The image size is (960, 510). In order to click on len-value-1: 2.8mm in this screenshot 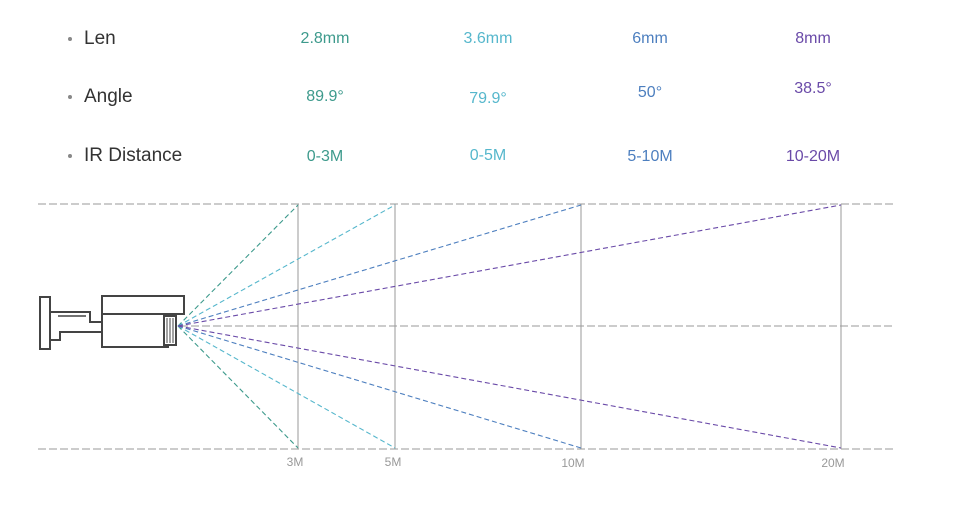, I will do `click(325, 38)`.